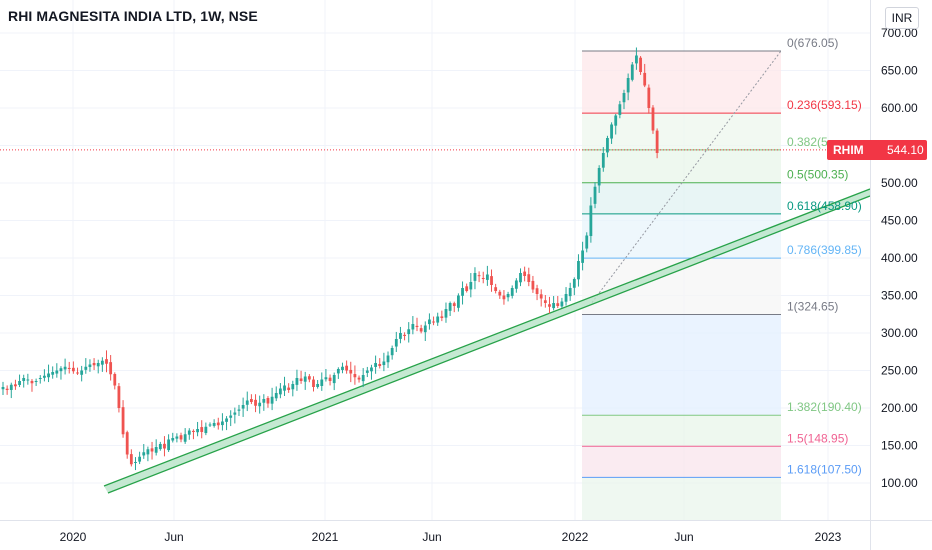  Describe the element at coordinates (899, 483) in the screenshot. I see `price-tick-label: 100.00` at that location.